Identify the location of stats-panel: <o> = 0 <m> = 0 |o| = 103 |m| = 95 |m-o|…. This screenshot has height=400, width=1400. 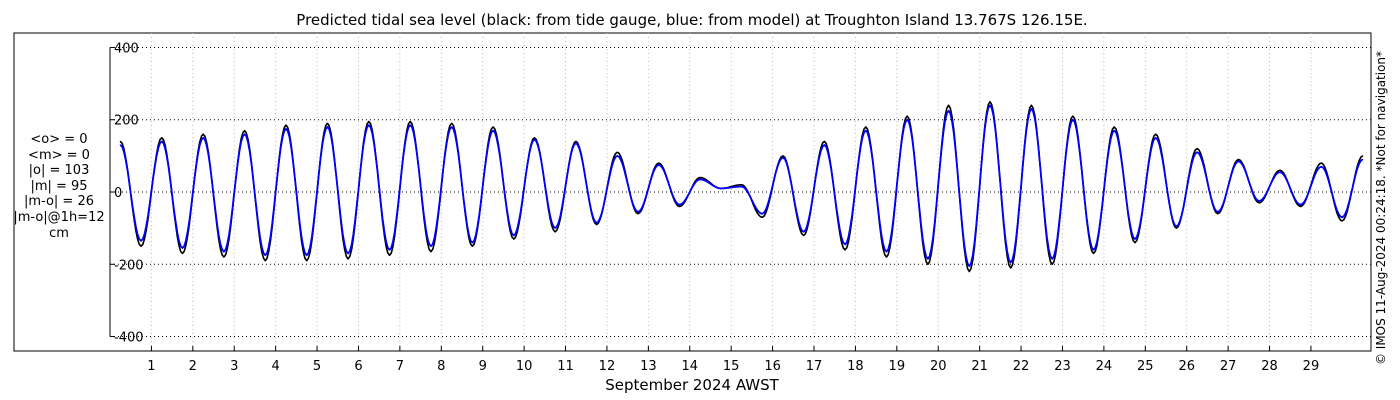
(59, 186).